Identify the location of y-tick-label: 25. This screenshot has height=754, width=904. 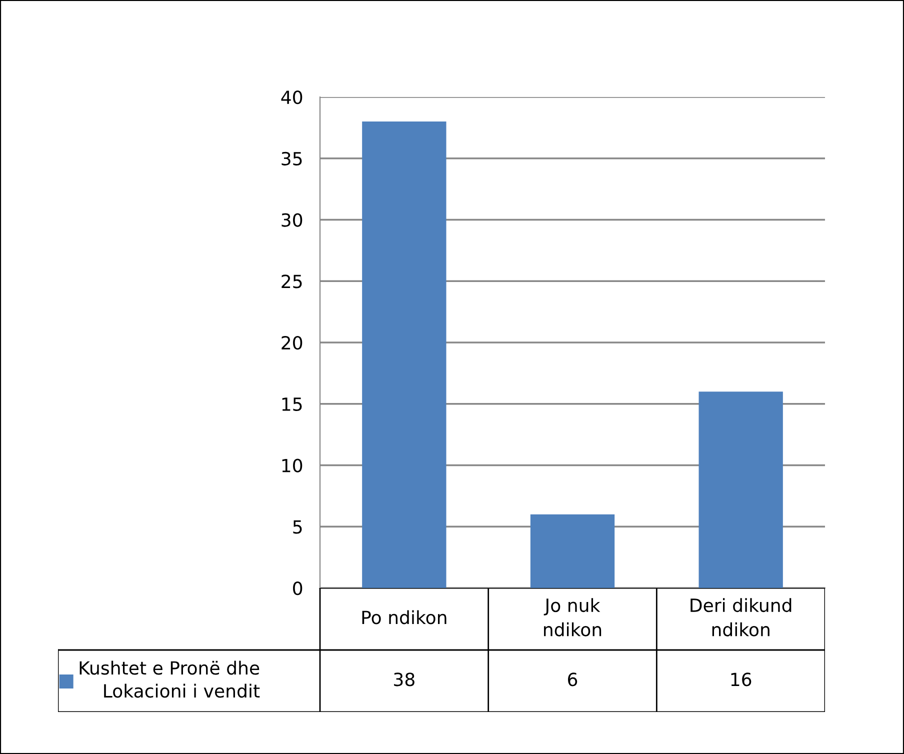
(292, 281).